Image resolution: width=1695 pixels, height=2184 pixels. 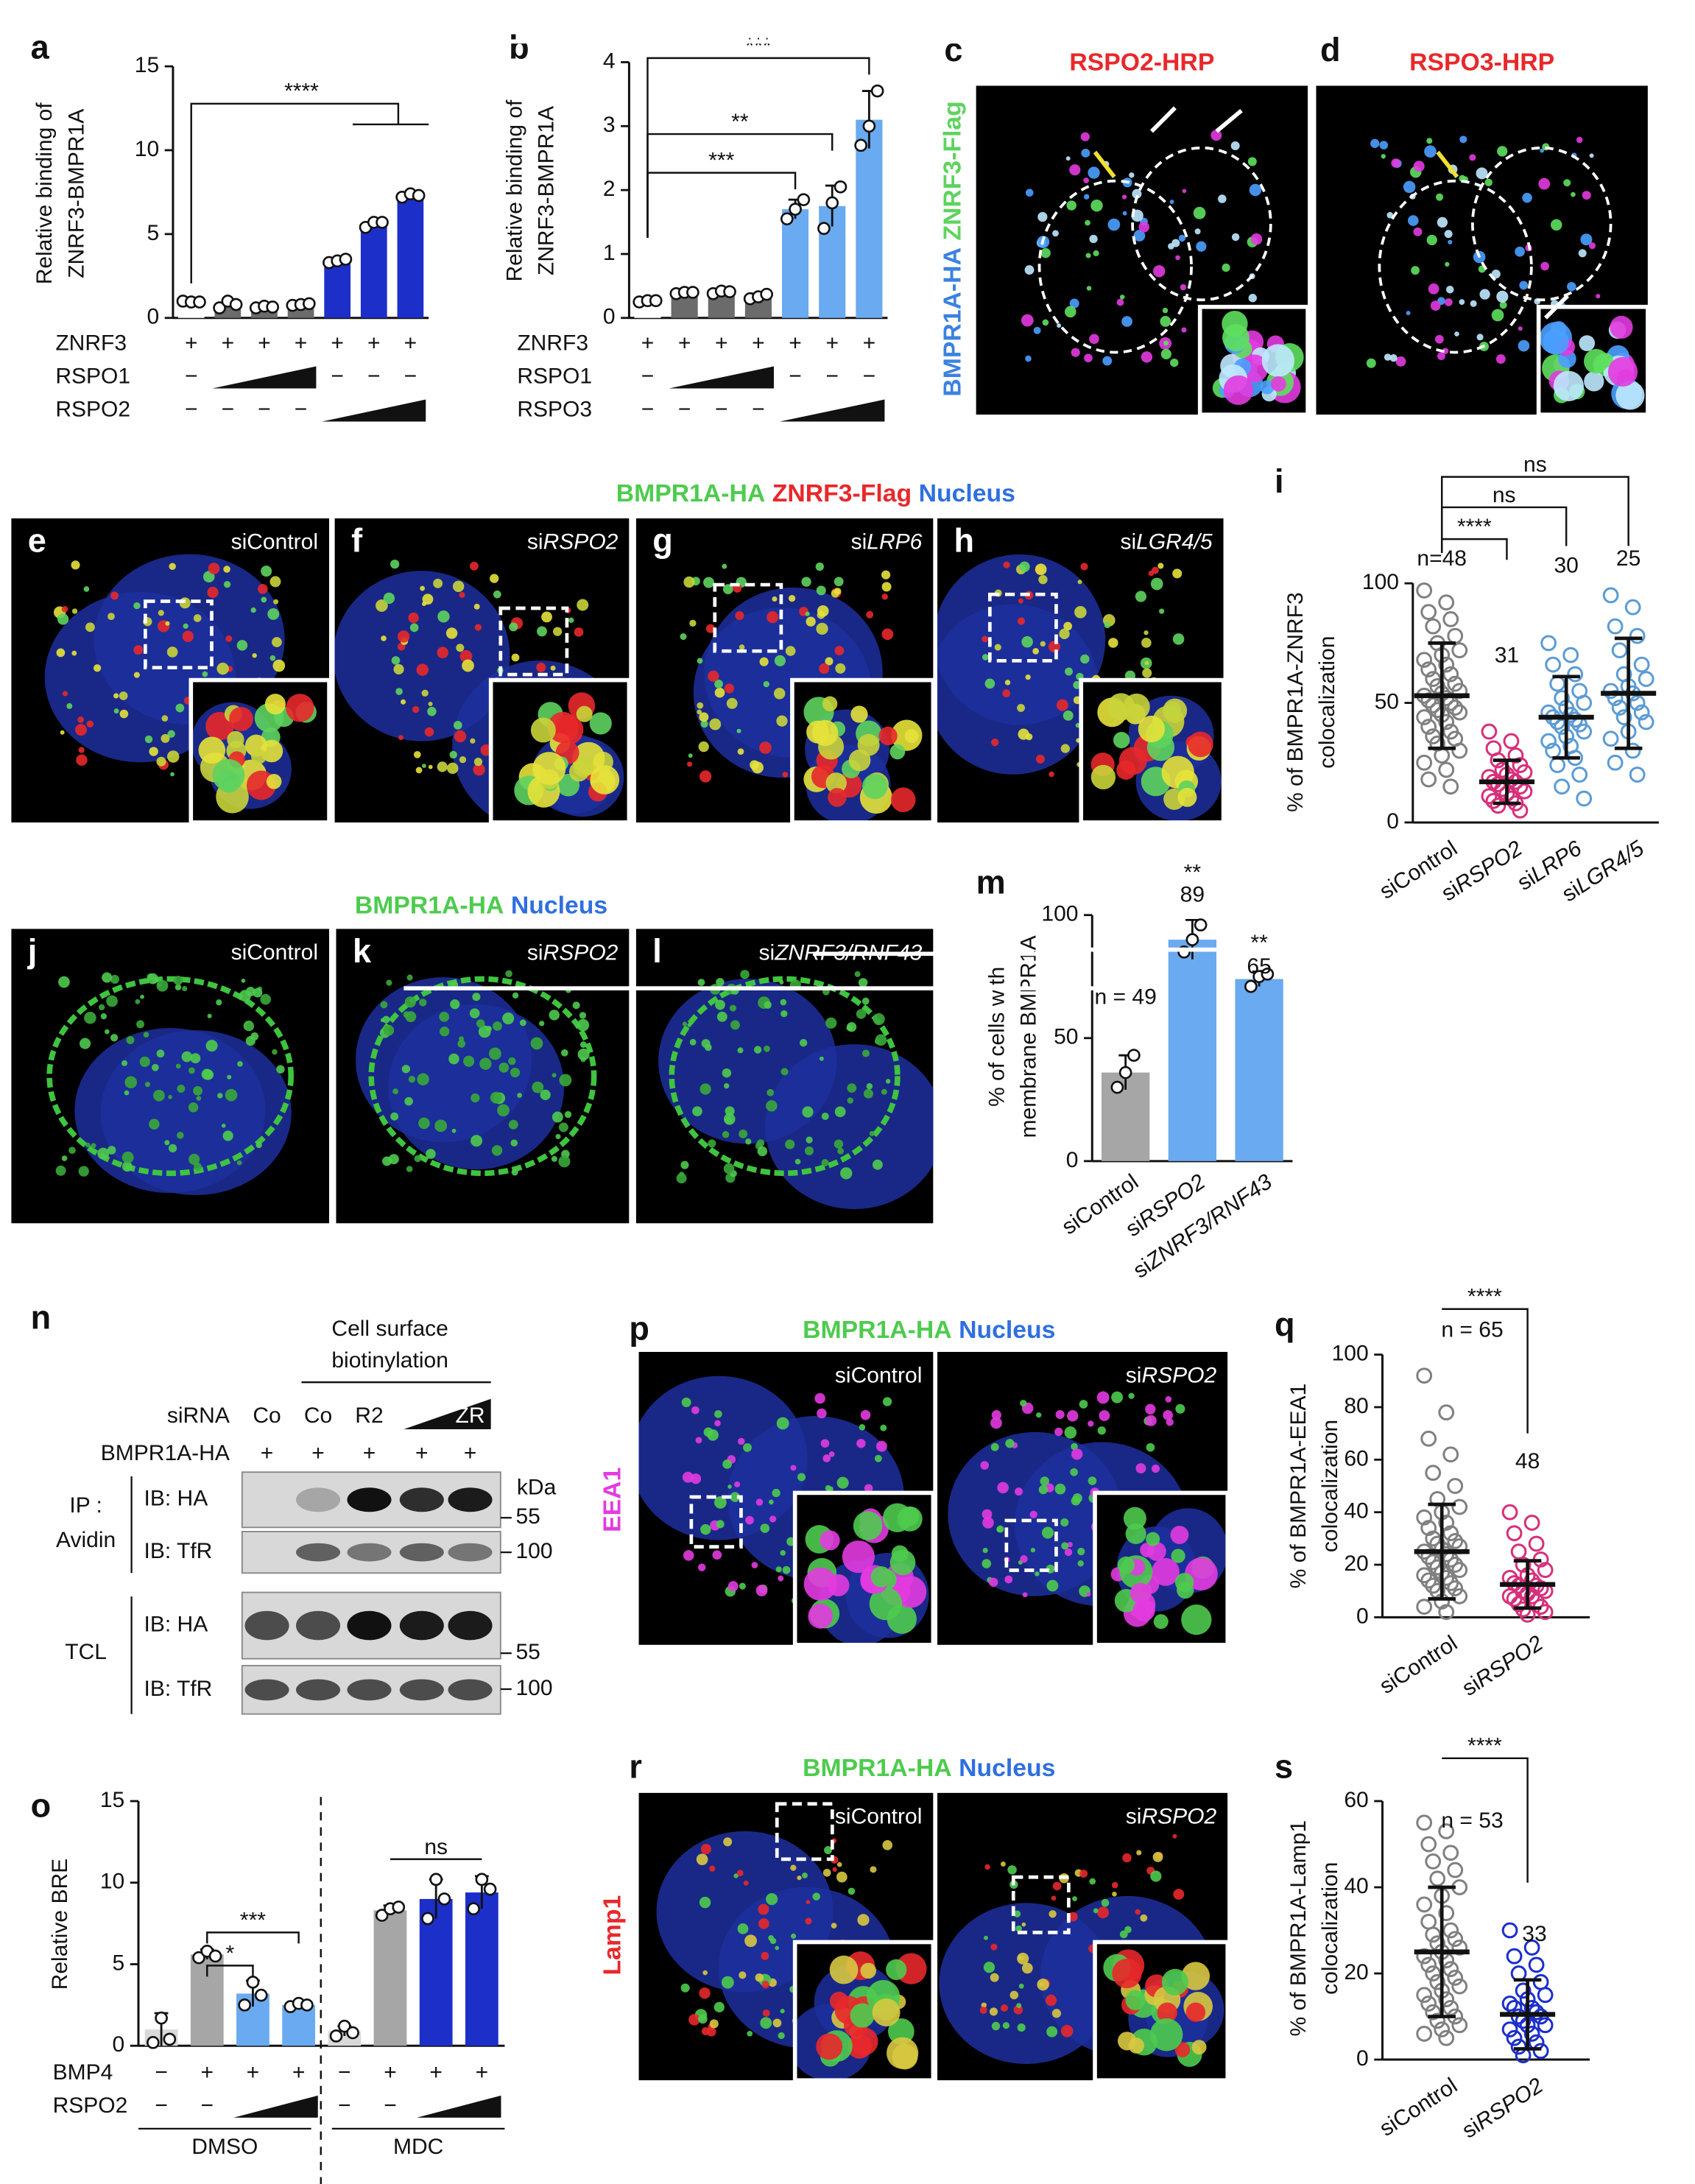 I want to click on image-label: siRSPO2, so click(x=573, y=953).